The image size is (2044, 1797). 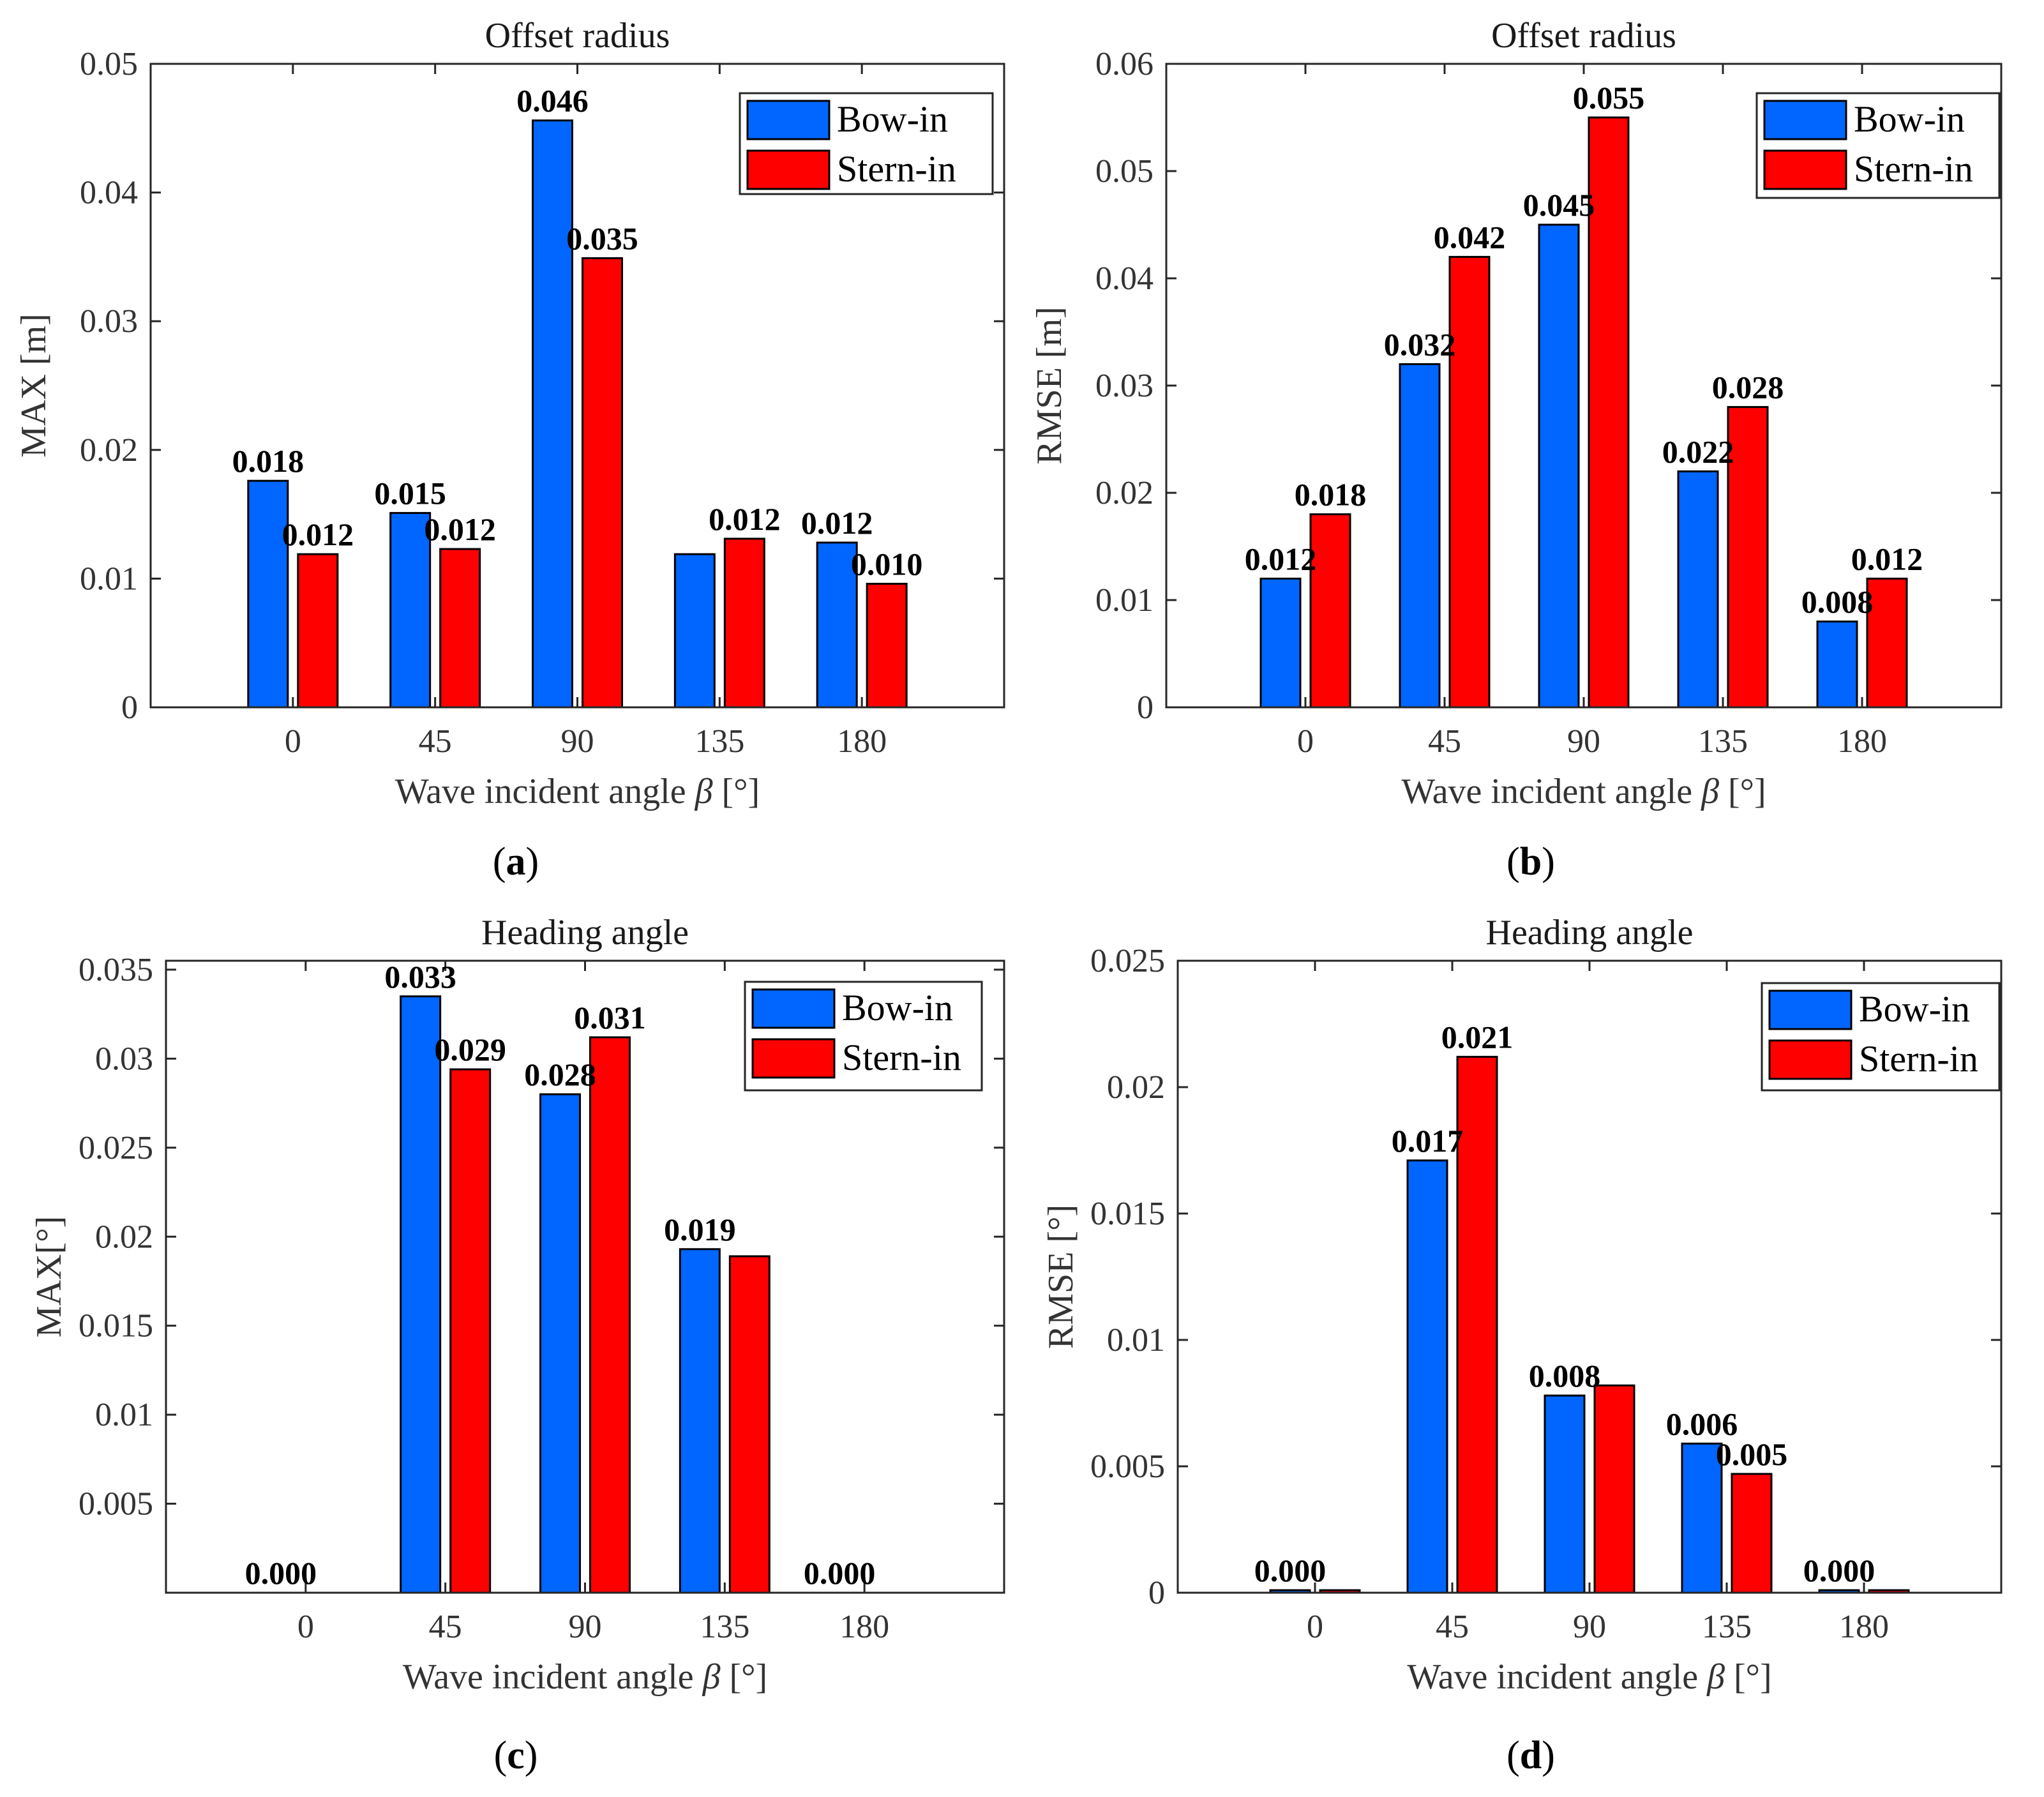 What do you see at coordinates (1470, 237) in the screenshot?
I see `data-label: 0.042` at bounding box center [1470, 237].